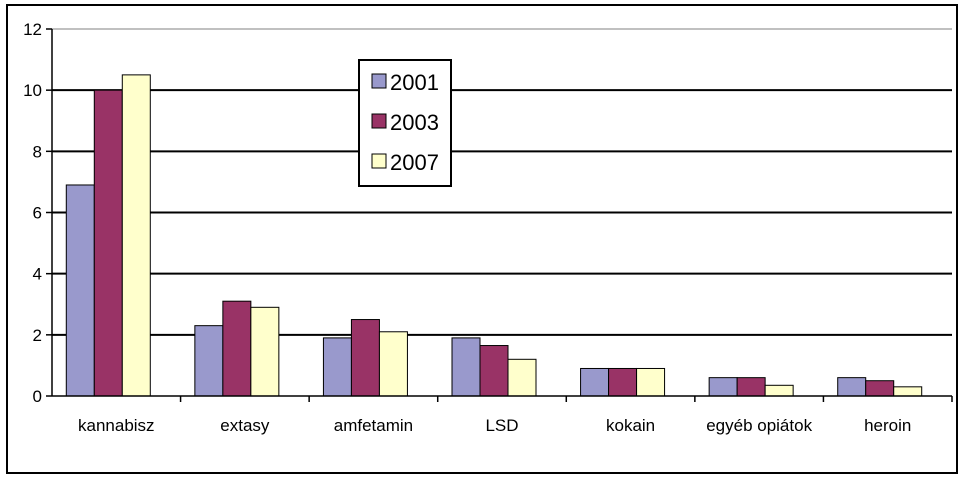 The width and height of the screenshot is (966, 486). What do you see at coordinates (32, 29) in the screenshot?
I see `y-tick-label: 12` at bounding box center [32, 29].